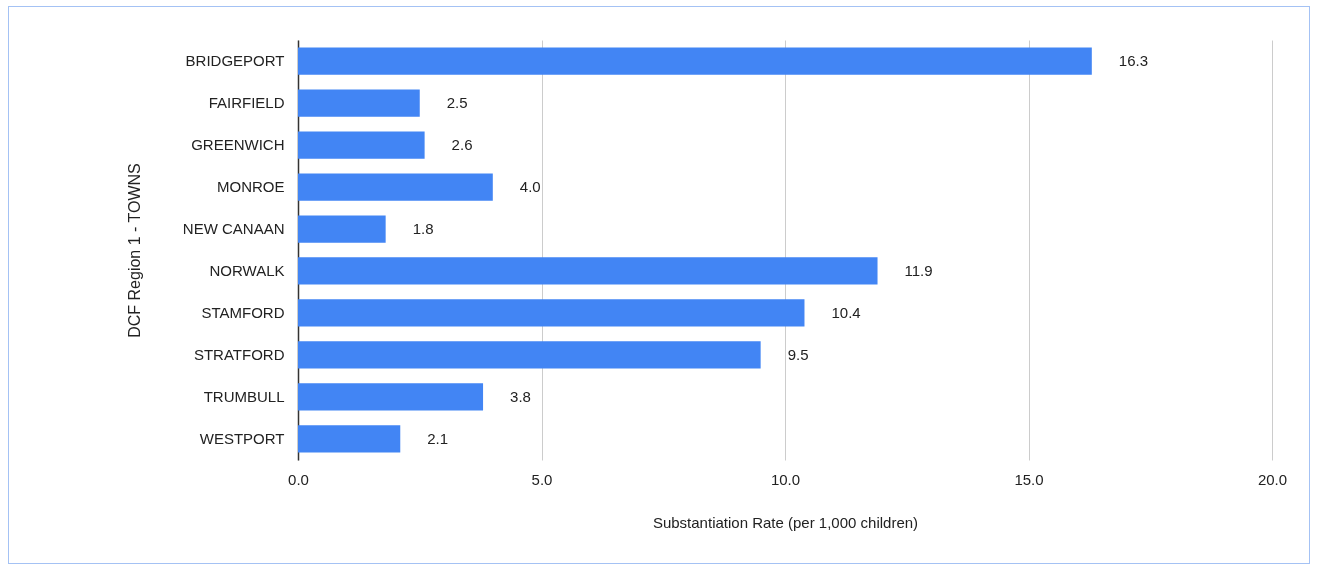 The width and height of the screenshot is (1317, 567). What do you see at coordinates (520, 396) in the screenshot?
I see `data-label: 3.8` at bounding box center [520, 396].